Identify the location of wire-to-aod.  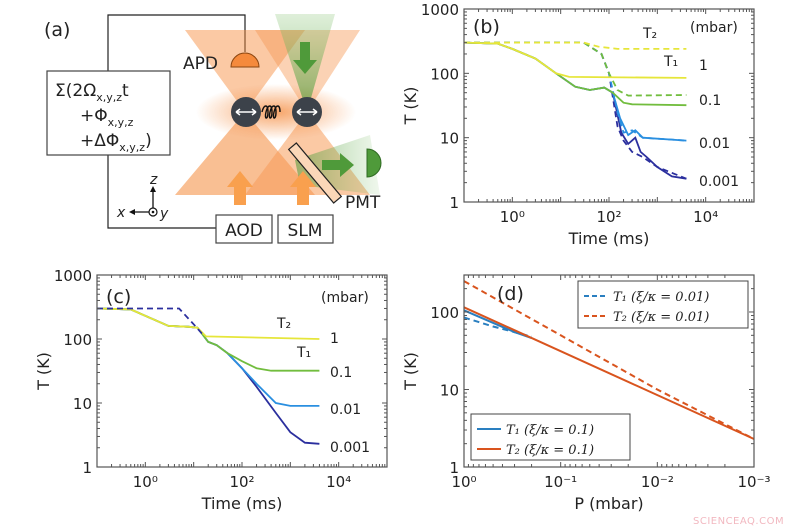
(161, 192).